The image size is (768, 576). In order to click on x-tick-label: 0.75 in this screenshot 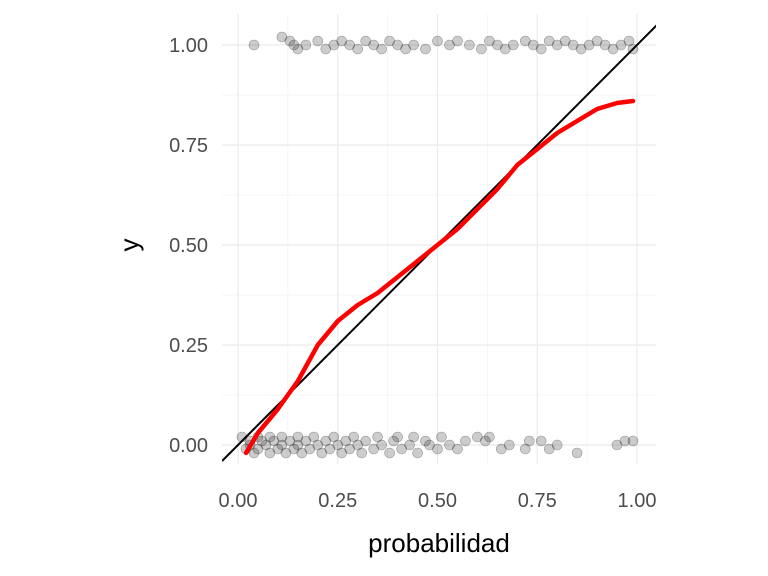, I will do `click(537, 501)`.